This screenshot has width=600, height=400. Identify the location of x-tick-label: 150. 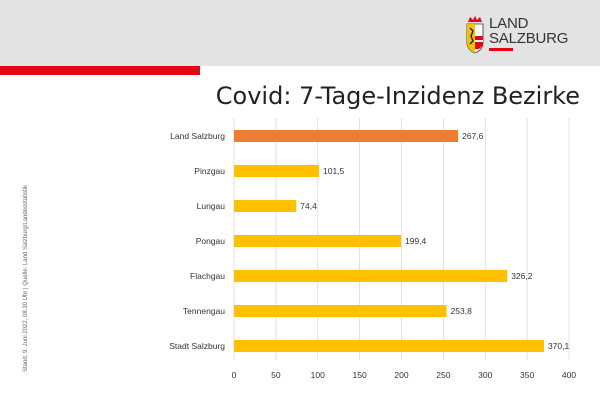
(360, 375).